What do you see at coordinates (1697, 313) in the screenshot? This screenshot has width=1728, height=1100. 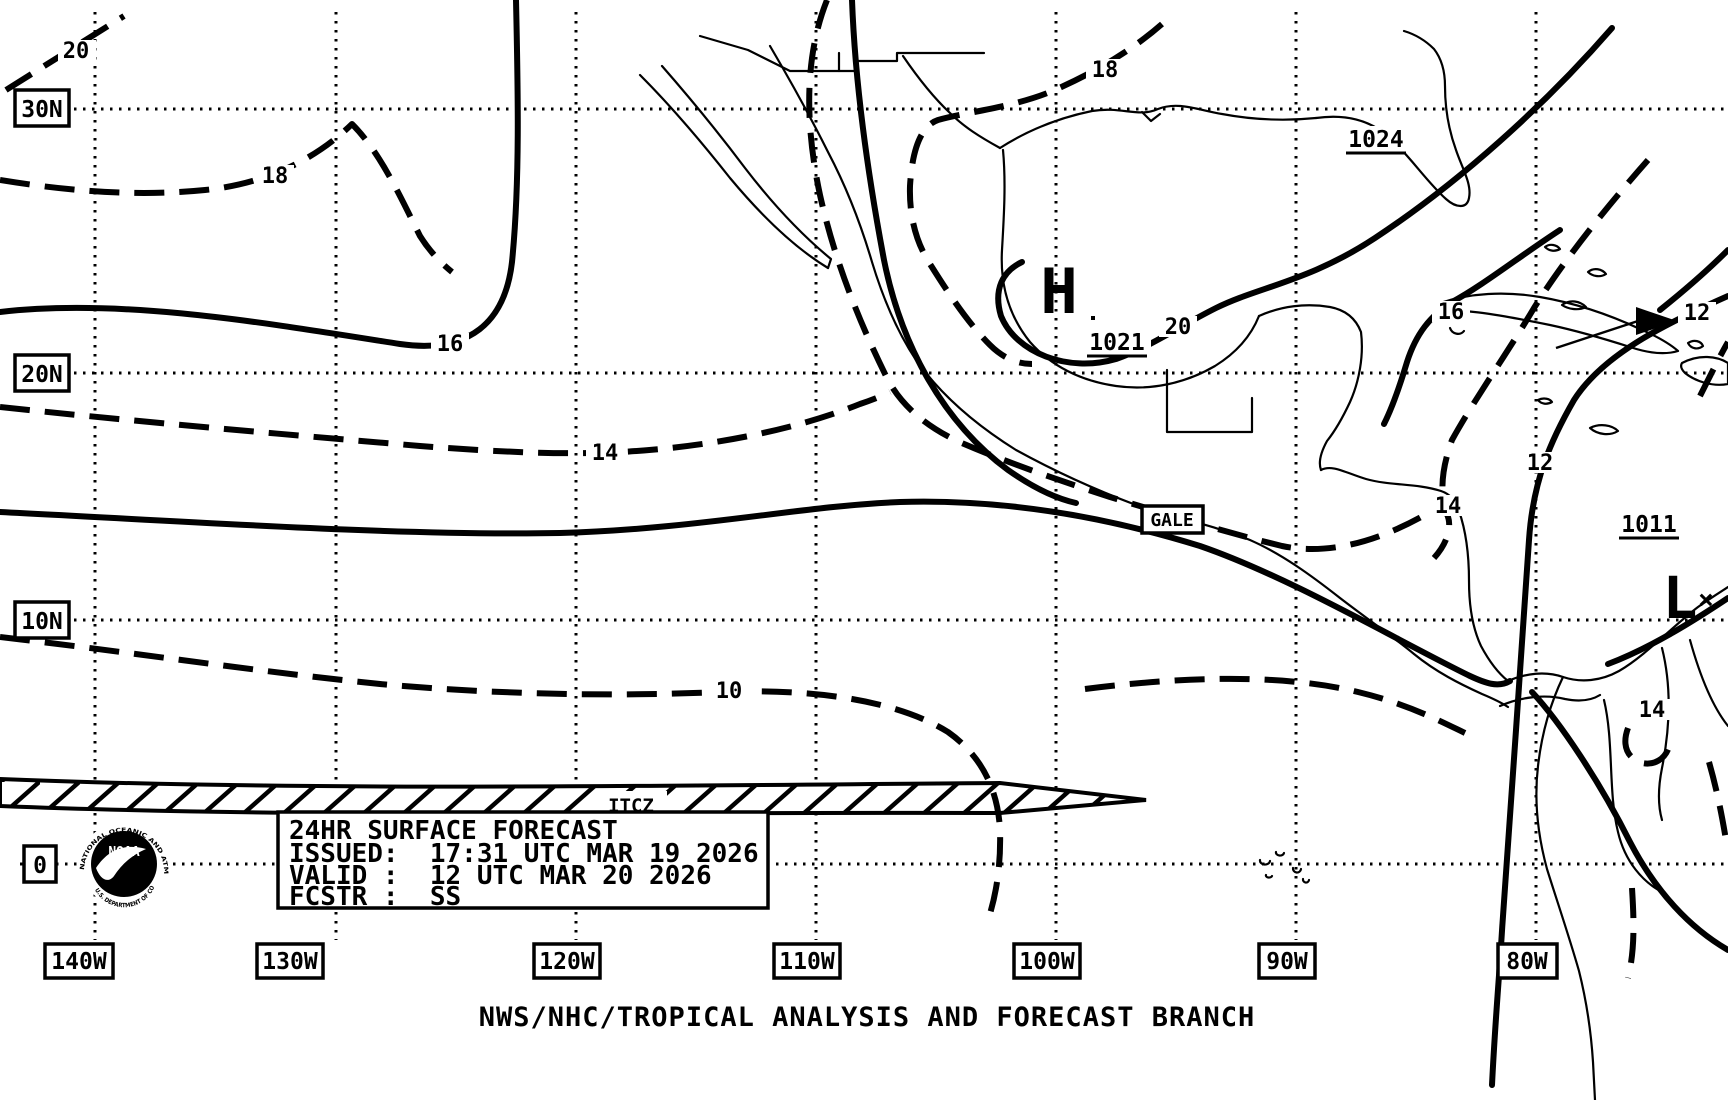 I see `isobar-label-12-atlantic: 12` at bounding box center [1697, 313].